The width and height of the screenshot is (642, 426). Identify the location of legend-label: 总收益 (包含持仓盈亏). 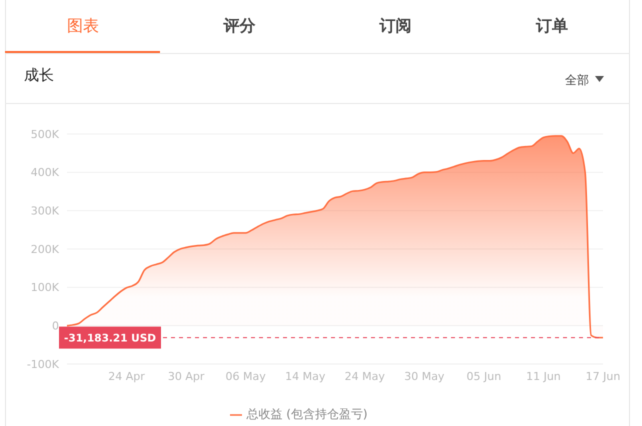
(307, 414).